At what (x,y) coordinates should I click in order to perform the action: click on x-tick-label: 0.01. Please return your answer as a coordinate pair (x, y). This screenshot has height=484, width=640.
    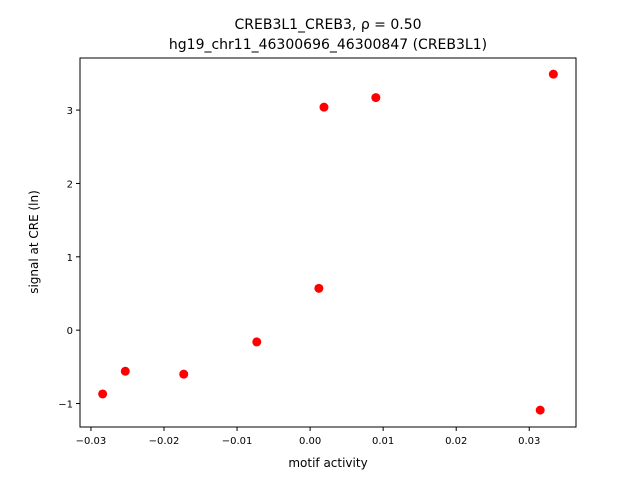
    Looking at the image, I should click on (383, 441).